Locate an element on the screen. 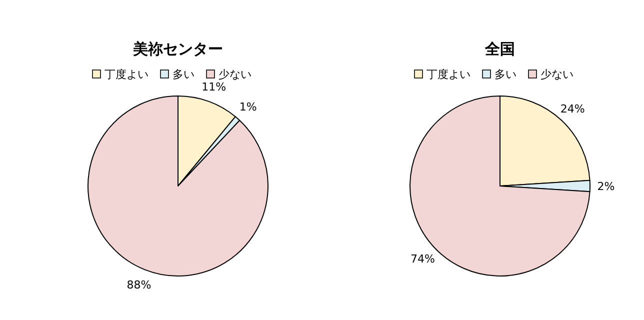 This screenshot has width=644, height=320. chart-title: 美祢センター is located at coordinates (177, 49).